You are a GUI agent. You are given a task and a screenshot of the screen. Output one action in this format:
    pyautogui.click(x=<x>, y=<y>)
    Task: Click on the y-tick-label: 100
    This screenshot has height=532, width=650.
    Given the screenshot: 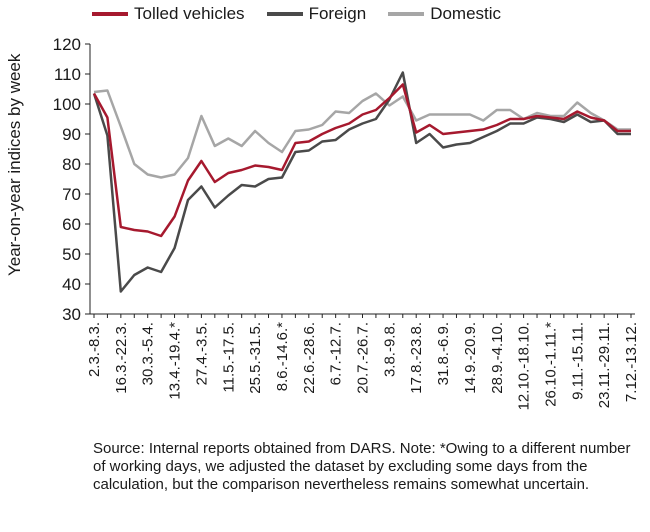 What is the action you would take?
    pyautogui.click(x=67, y=104)
    